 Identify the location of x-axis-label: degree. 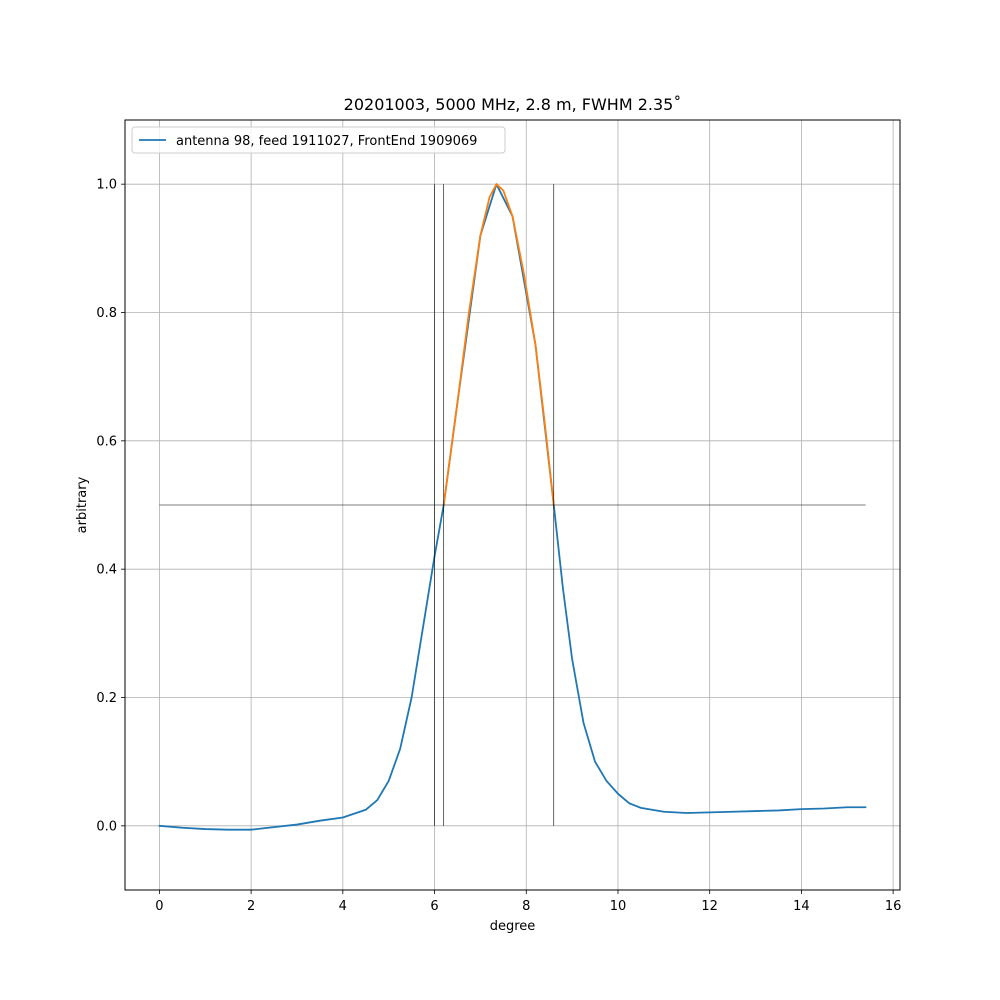
(513, 926).